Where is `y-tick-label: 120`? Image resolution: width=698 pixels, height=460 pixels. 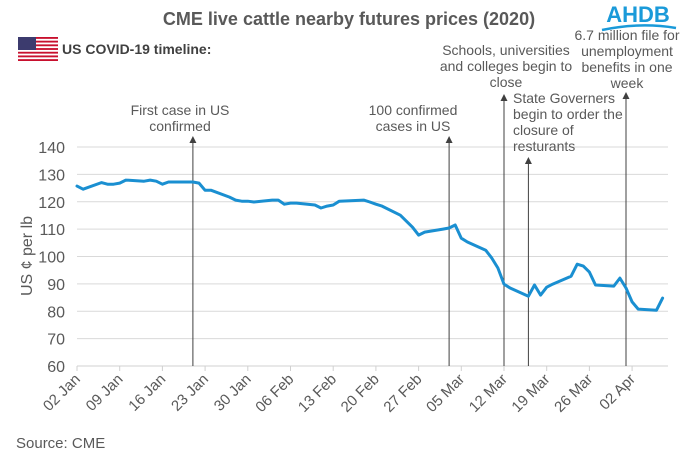 y-tick-label: 120 is located at coordinates (51, 203).